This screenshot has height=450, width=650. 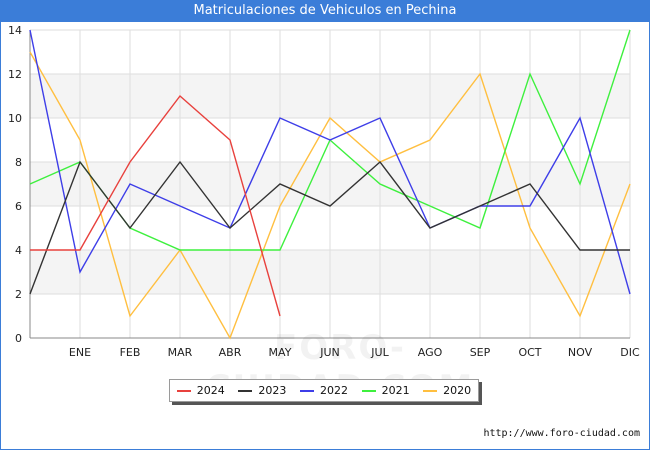 What do you see at coordinates (368, 390) in the screenshot?
I see `legend-swatch-2021` at bounding box center [368, 390].